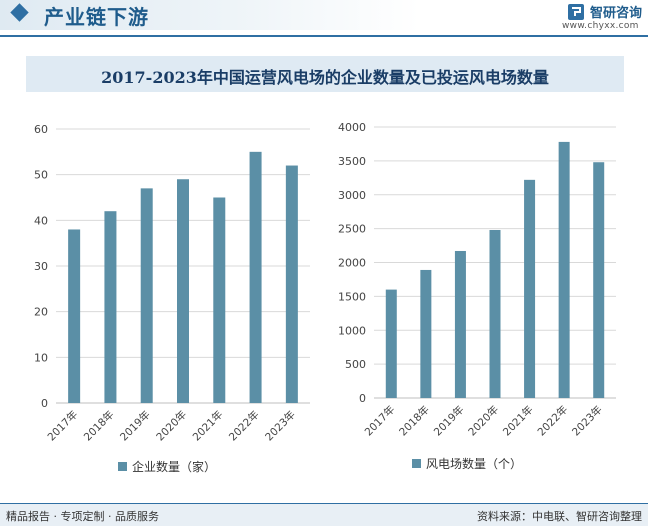  I want to click on windfarm-x-tick-label: 2021年, so click(518, 421).